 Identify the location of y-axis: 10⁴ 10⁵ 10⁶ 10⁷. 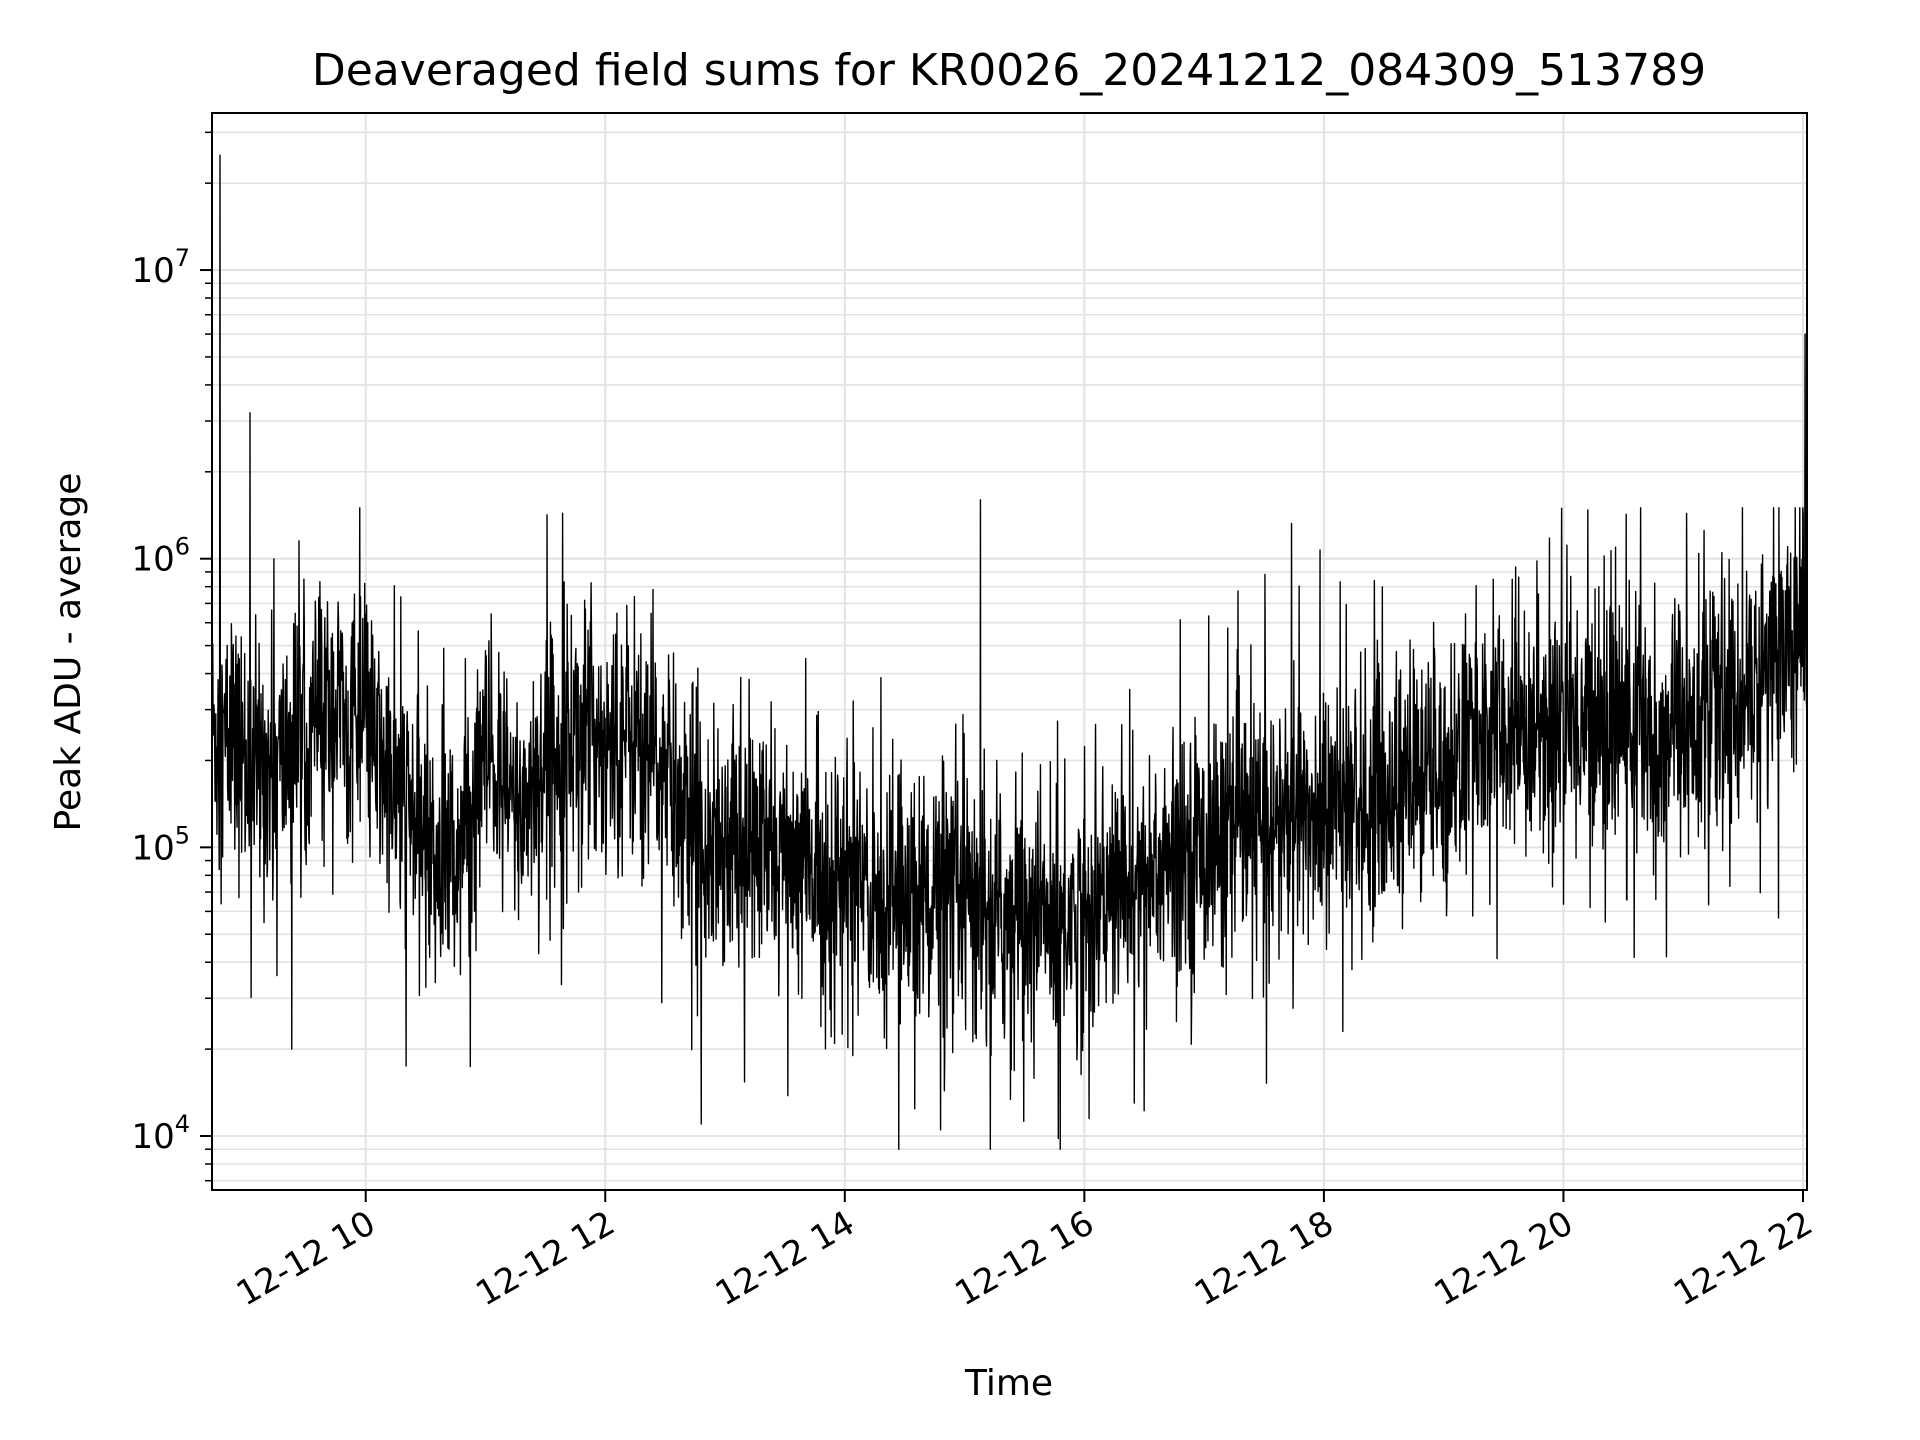
(171, 656).